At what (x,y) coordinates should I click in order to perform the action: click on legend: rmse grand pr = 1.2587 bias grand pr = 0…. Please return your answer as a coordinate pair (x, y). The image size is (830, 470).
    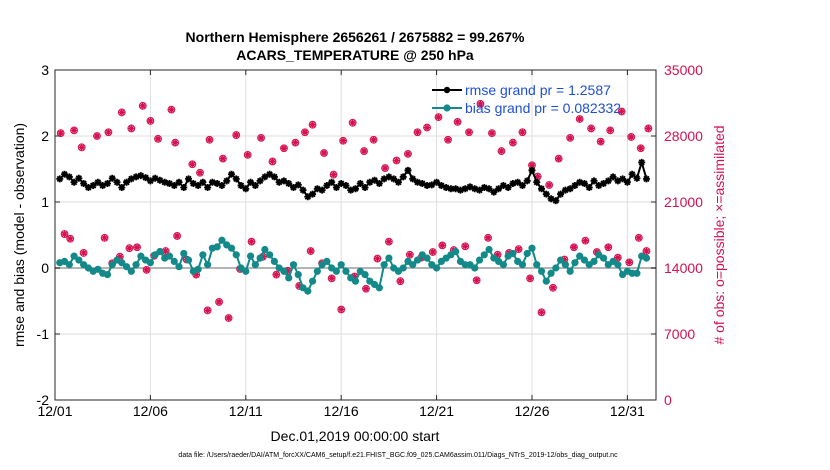
    Looking at the image, I should click on (526, 99).